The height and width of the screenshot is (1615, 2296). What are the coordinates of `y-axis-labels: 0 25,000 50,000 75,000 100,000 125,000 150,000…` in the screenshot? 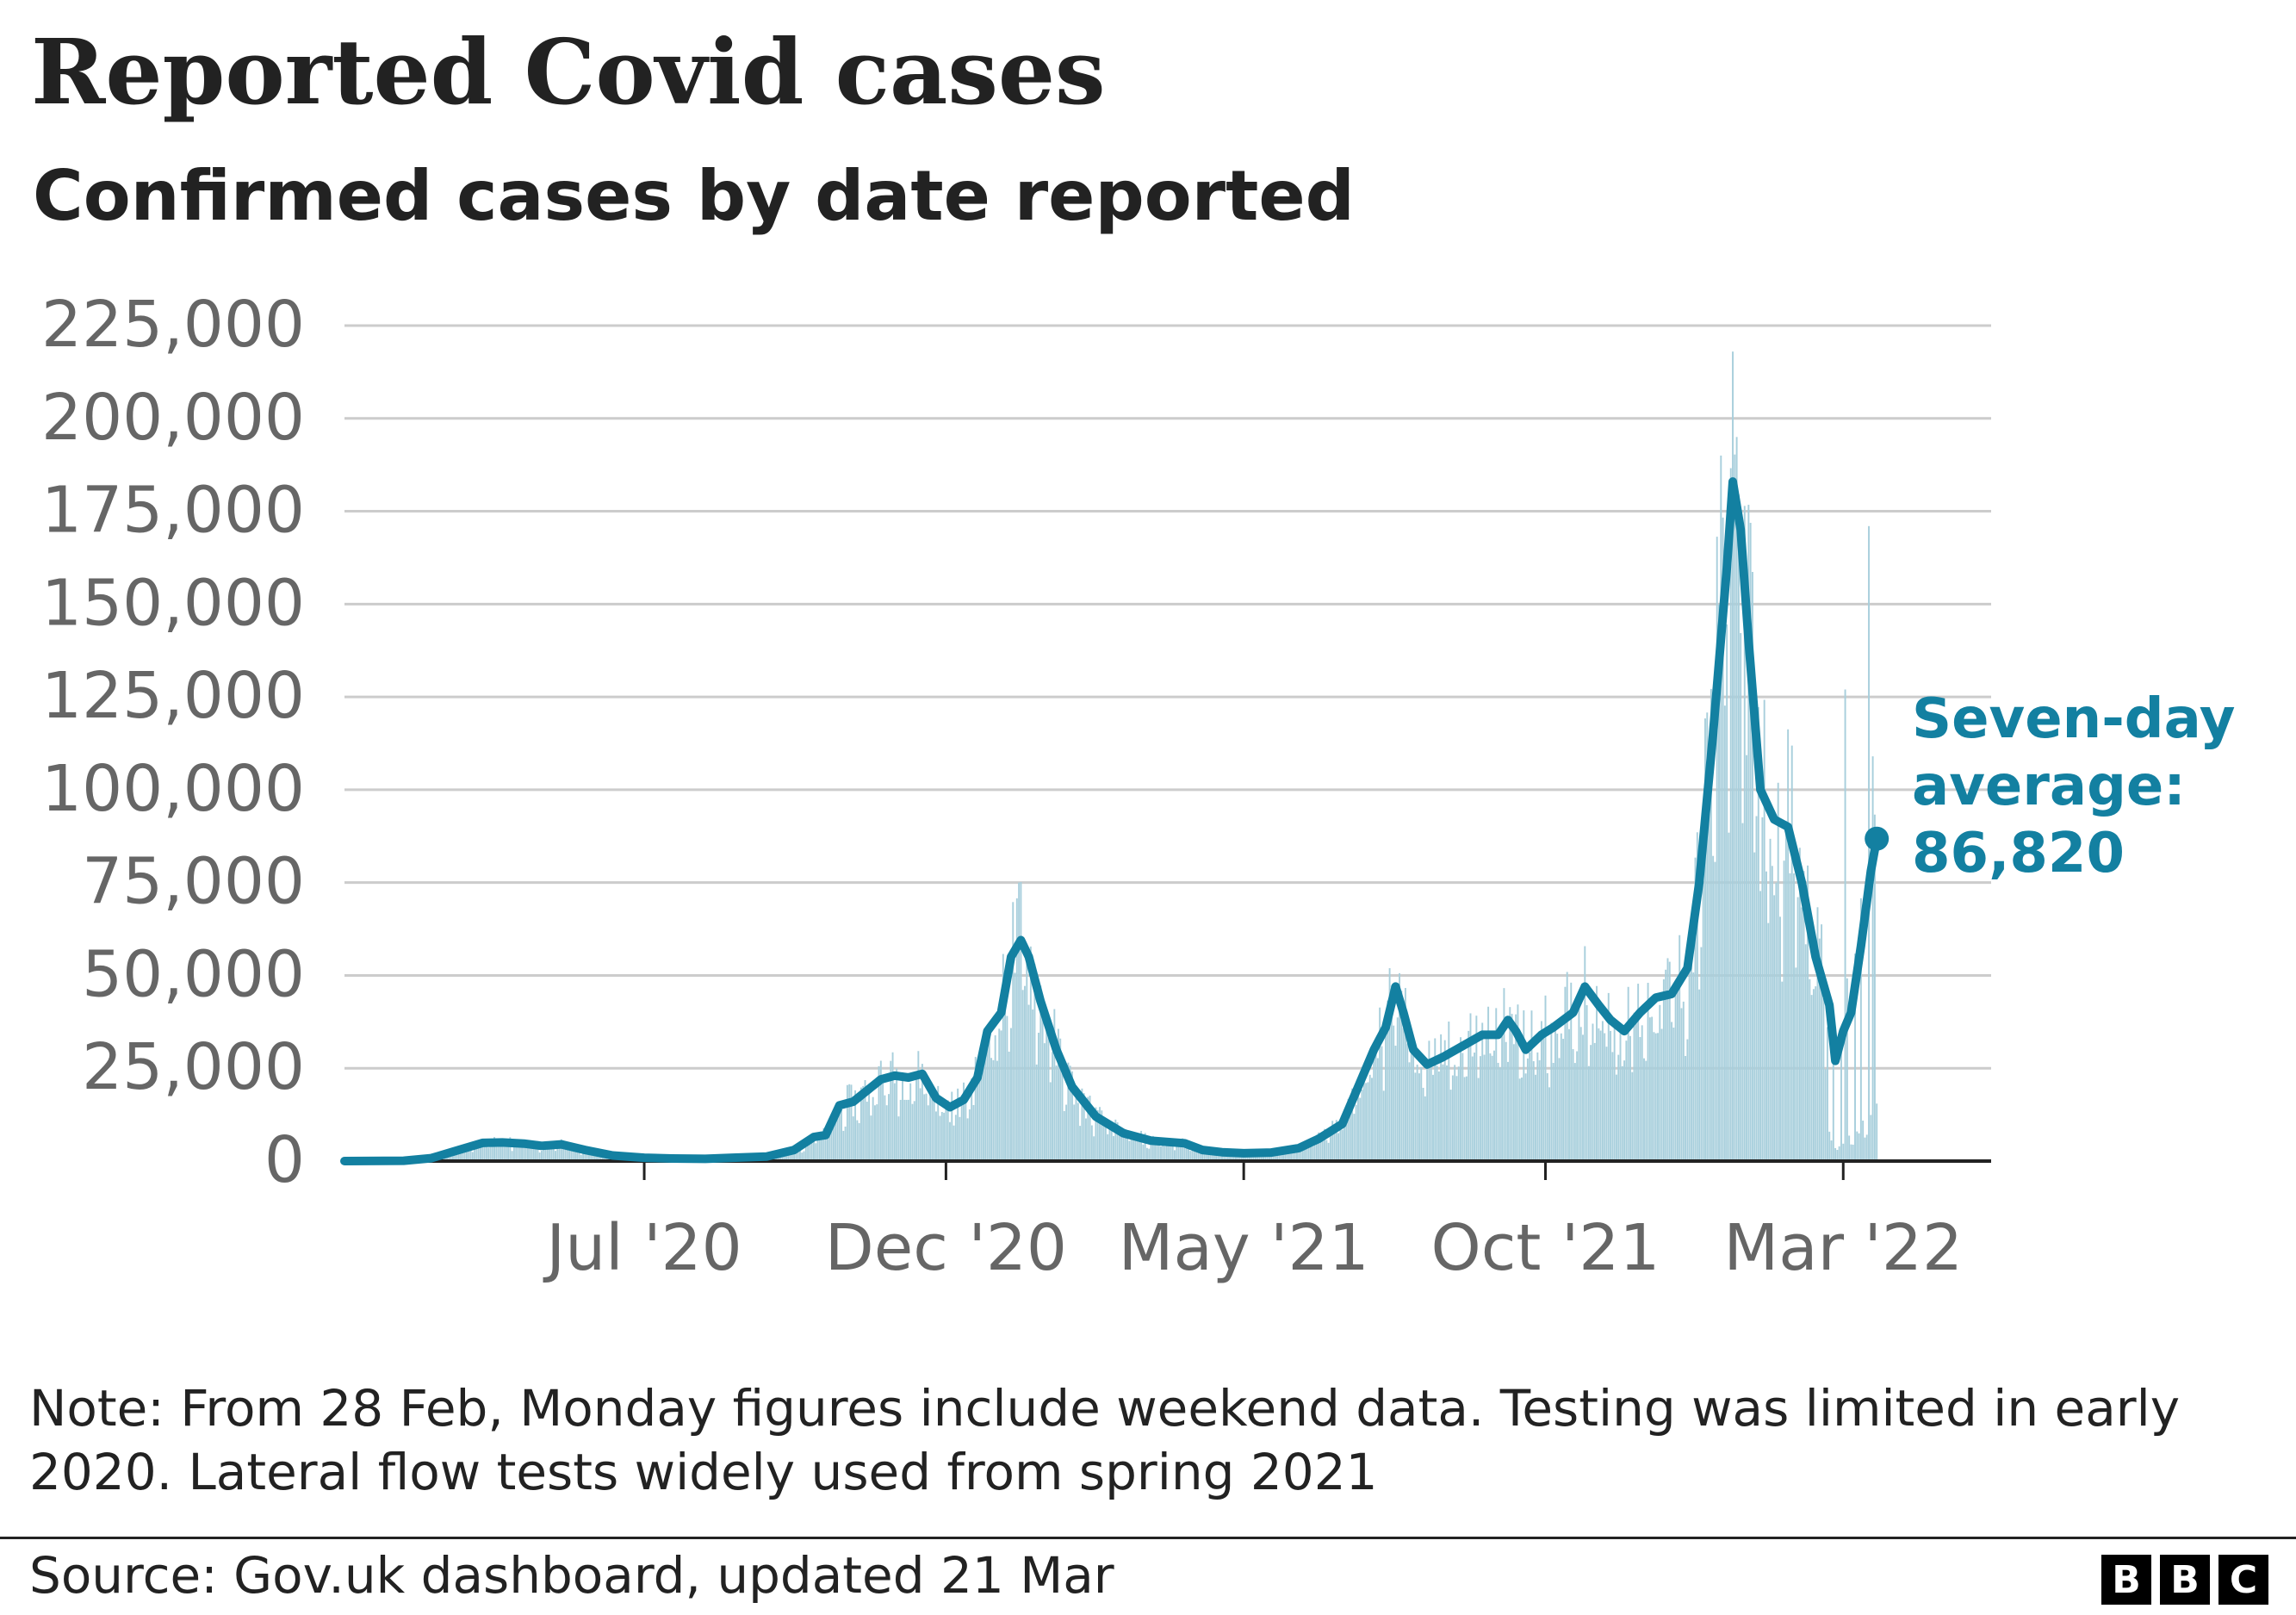 It's located at (173, 743).